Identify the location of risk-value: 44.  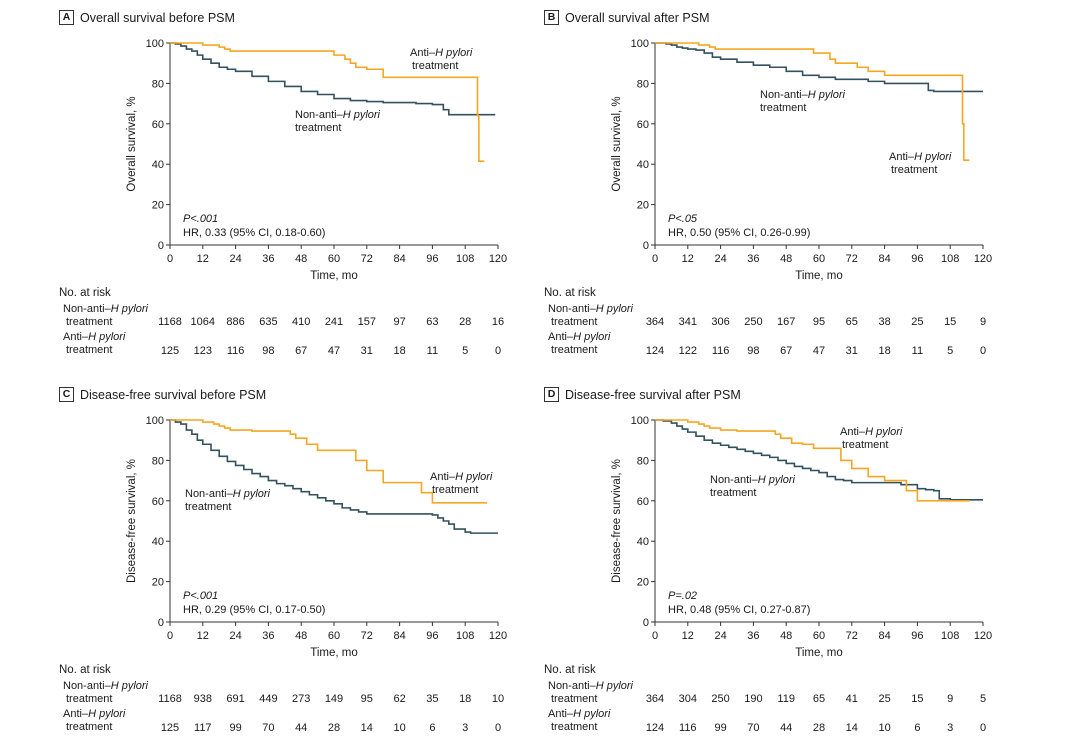
(786, 728).